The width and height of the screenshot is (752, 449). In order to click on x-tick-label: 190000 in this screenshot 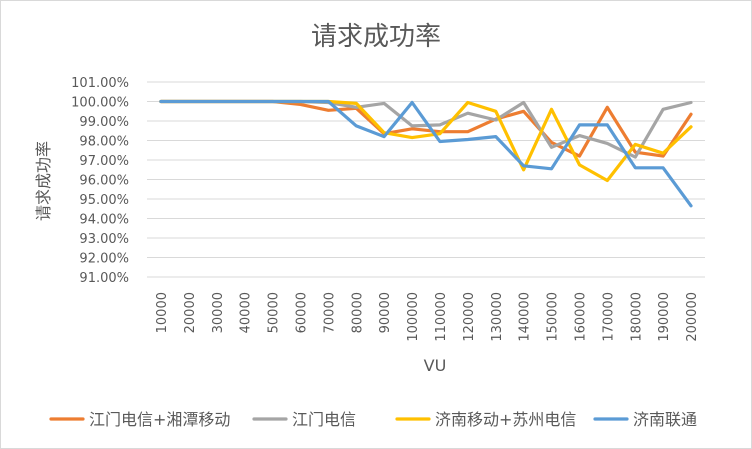, I will do `click(664, 317)`.